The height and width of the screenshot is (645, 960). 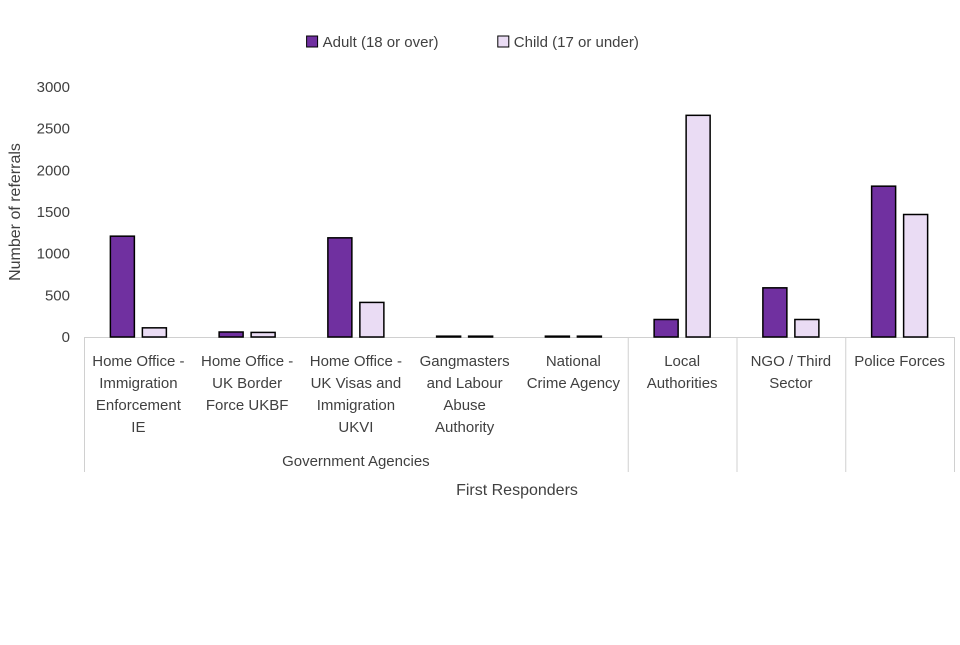 I want to click on legend-label-0: Adult (18 or over), so click(x=381, y=42).